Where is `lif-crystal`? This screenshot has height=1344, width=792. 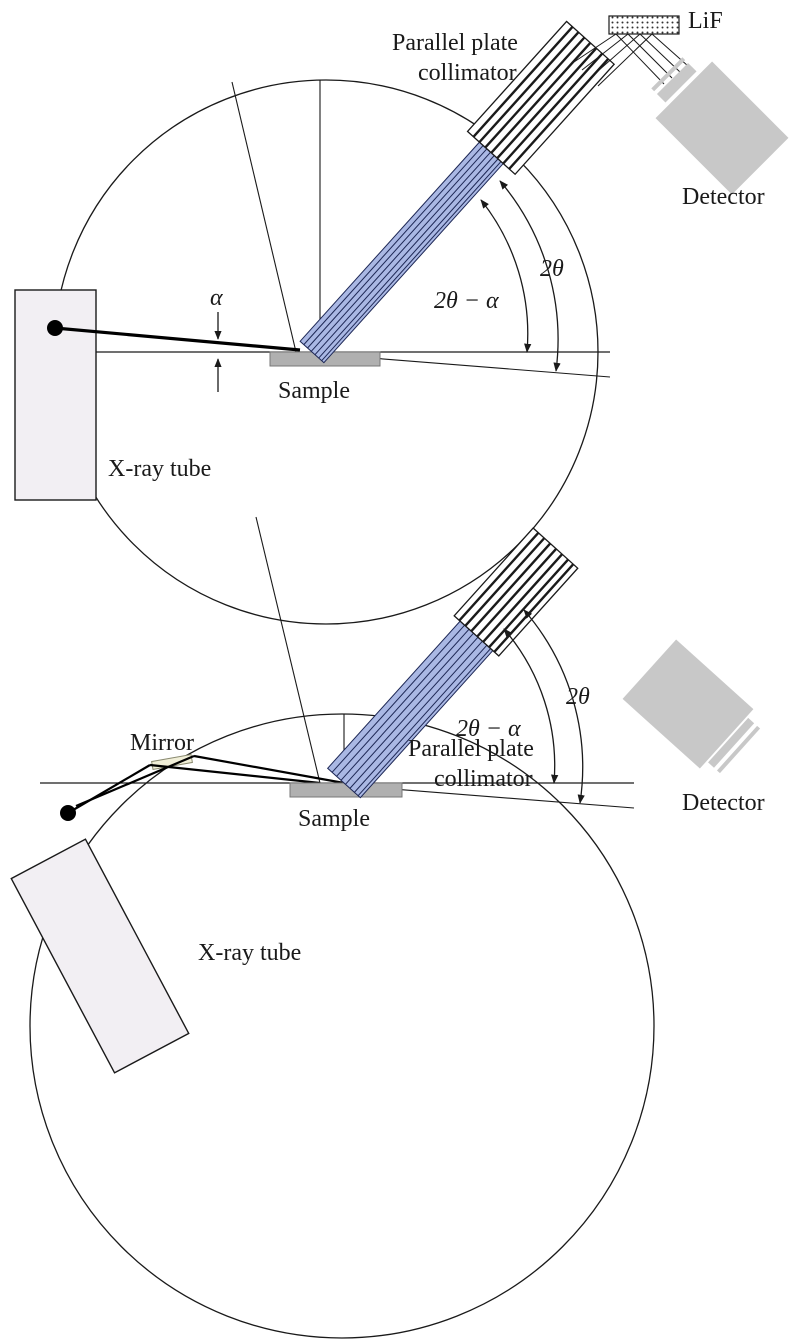
lif-crystal is located at coordinates (644, 25).